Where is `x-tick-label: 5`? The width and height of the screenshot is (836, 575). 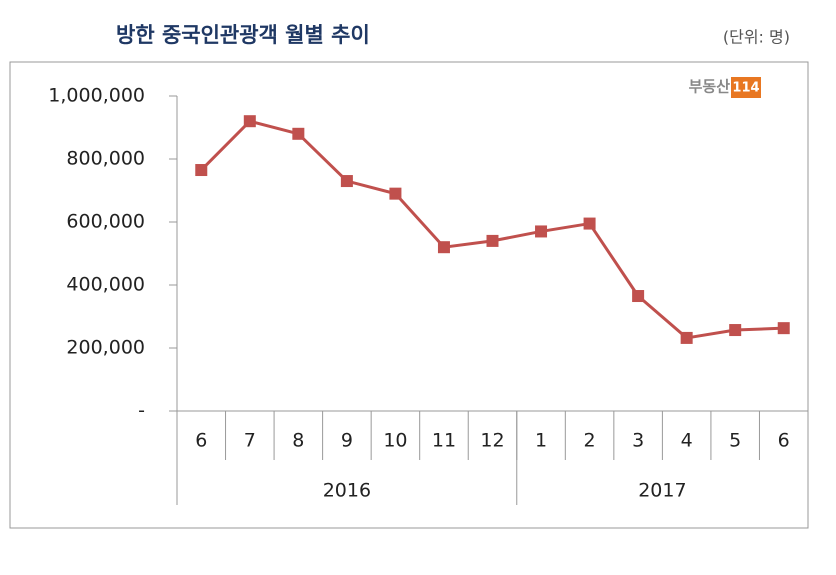
x-tick-label: 5 is located at coordinates (735, 441).